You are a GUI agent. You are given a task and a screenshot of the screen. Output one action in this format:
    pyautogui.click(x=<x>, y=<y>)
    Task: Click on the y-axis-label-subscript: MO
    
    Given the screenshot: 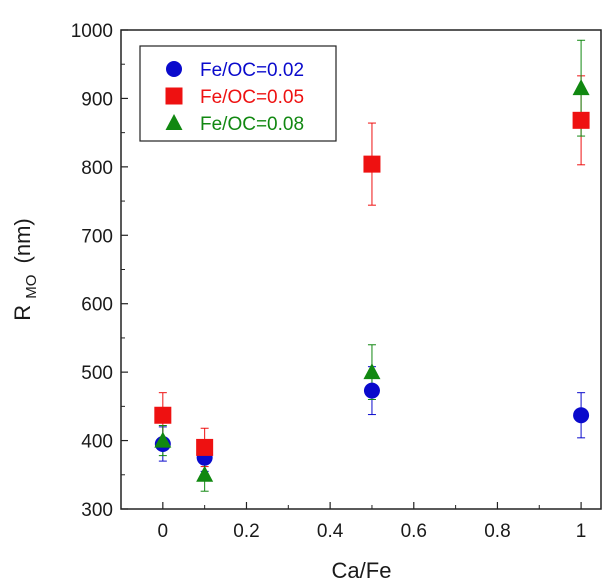 What is the action you would take?
    pyautogui.click(x=31, y=287)
    